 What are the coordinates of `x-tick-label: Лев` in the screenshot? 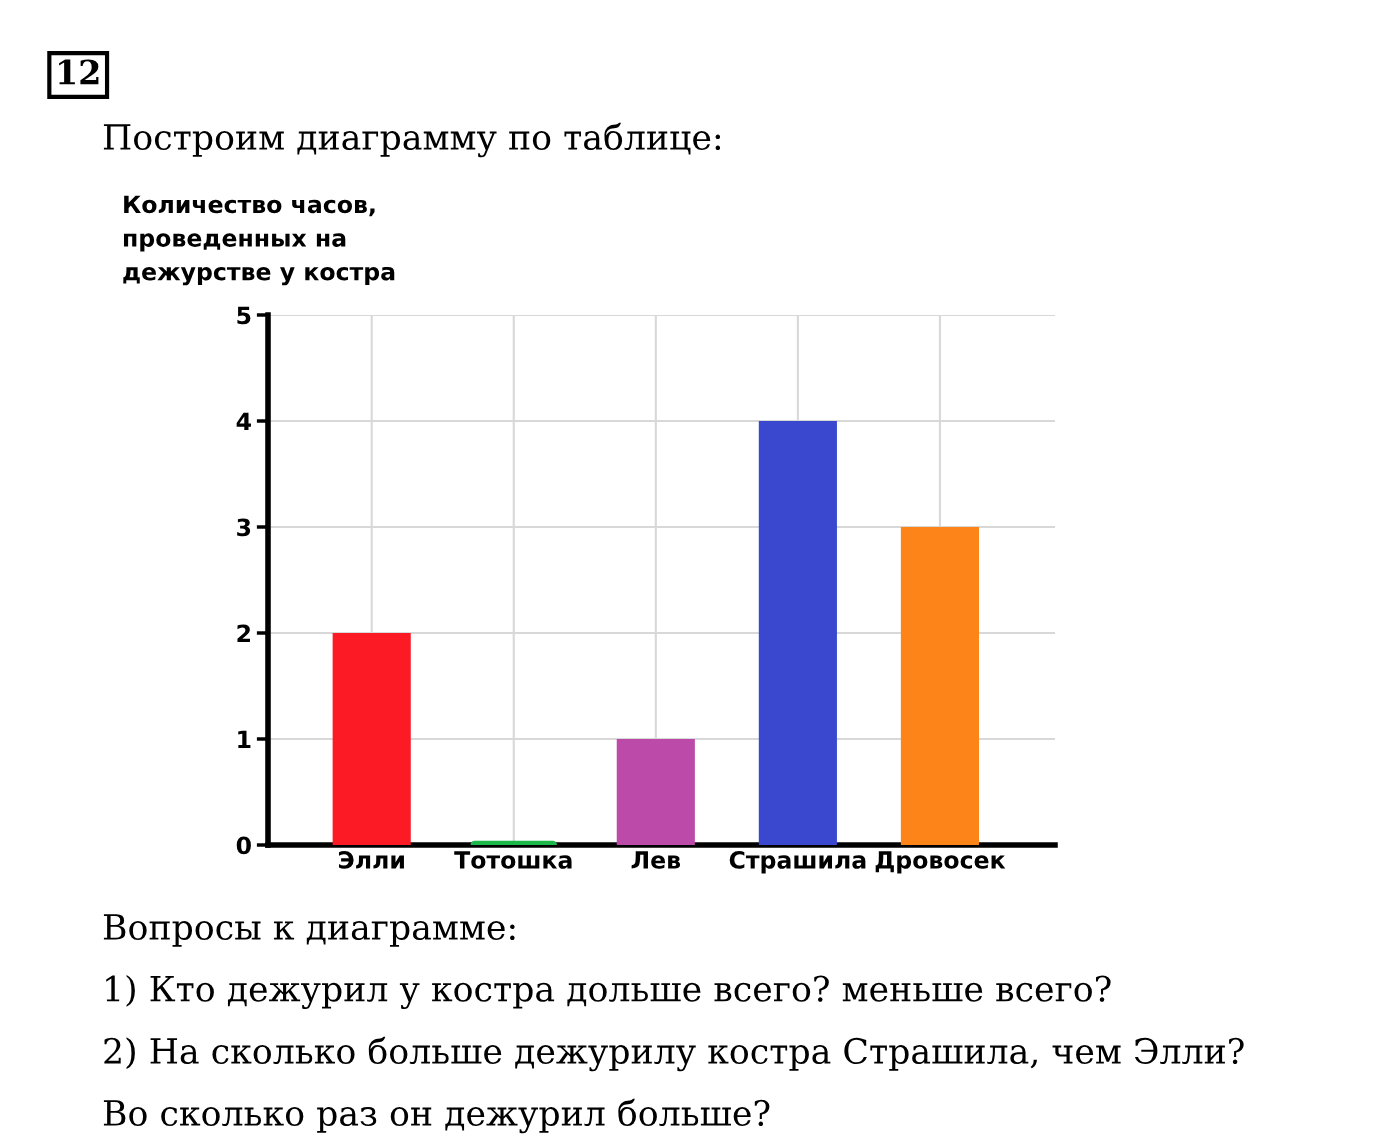 It's located at (656, 860).